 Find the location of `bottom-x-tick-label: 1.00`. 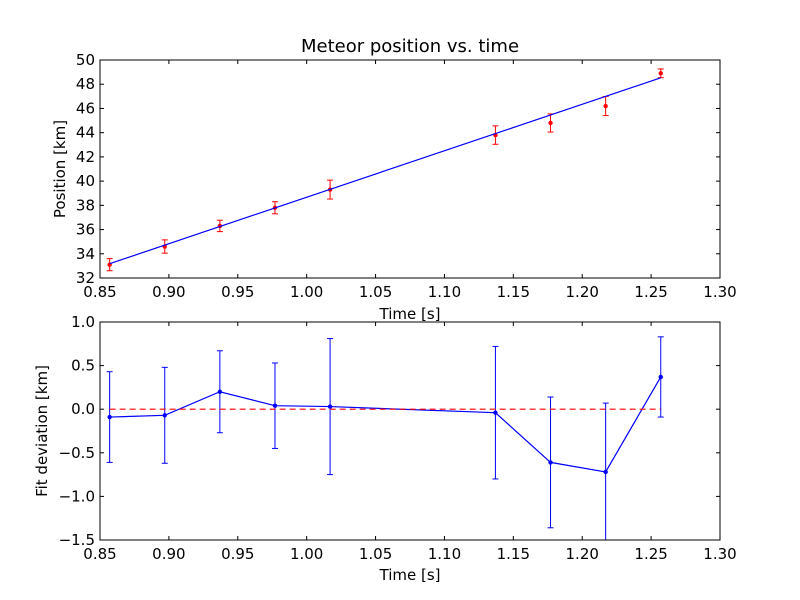

bottom-x-tick-label: 1.00 is located at coordinates (306, 554).